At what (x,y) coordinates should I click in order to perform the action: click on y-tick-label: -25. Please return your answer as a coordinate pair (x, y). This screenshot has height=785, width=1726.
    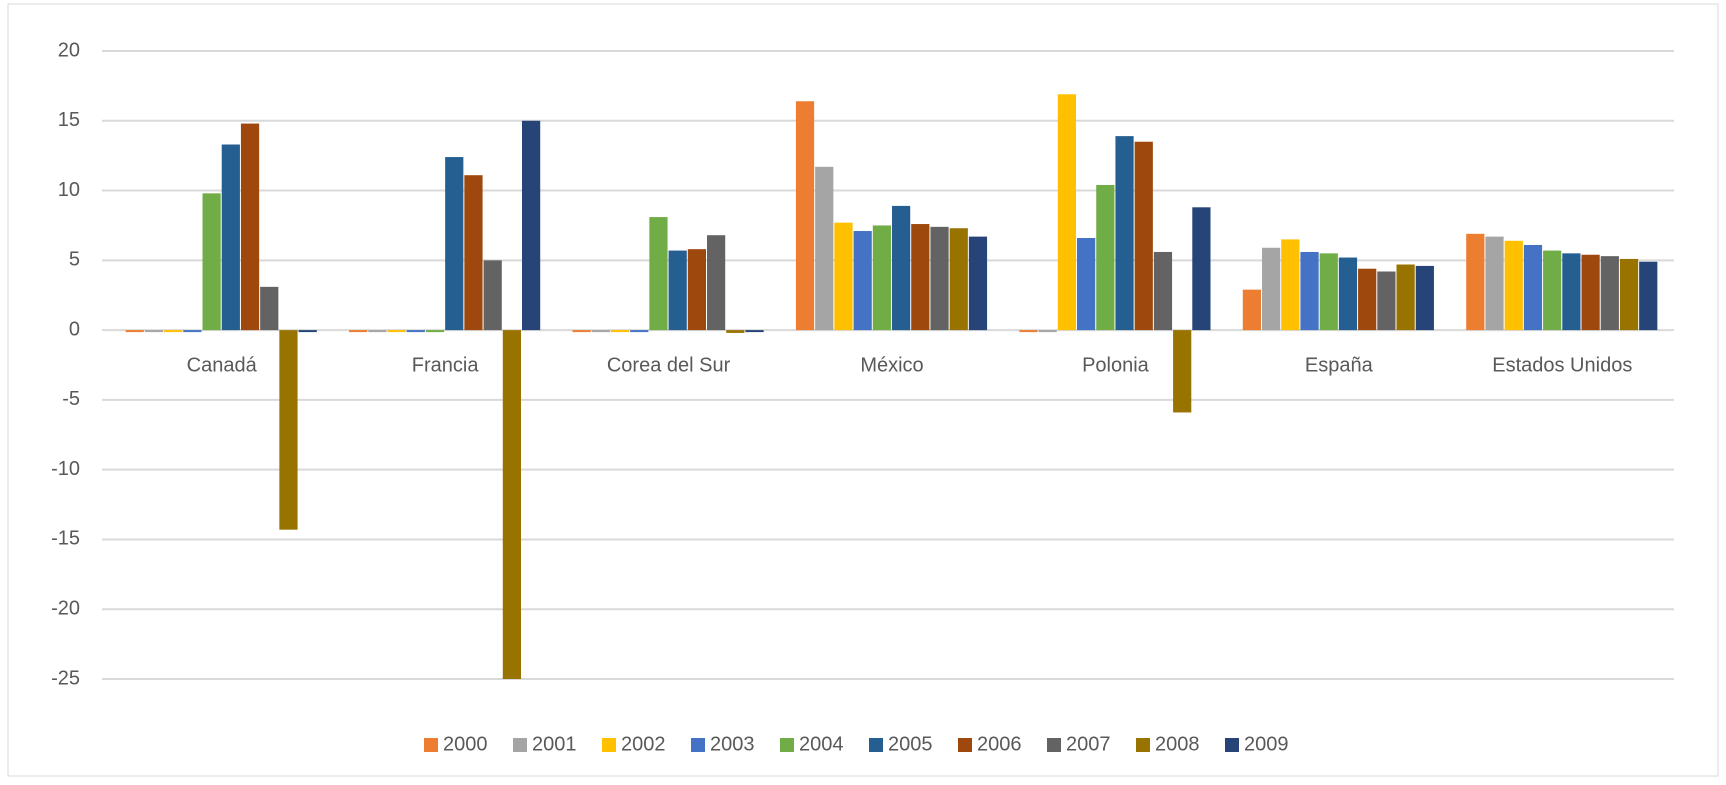
    Looking at the image, I should click on (65, 678).